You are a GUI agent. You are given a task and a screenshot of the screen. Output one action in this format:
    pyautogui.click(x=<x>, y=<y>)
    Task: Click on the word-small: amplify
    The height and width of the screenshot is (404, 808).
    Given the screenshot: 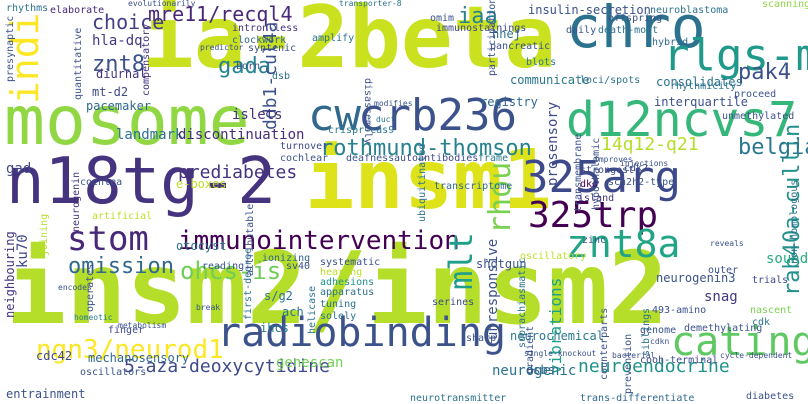 What is the action you would take?
    pyautogui.click(x=333, y=38)
    